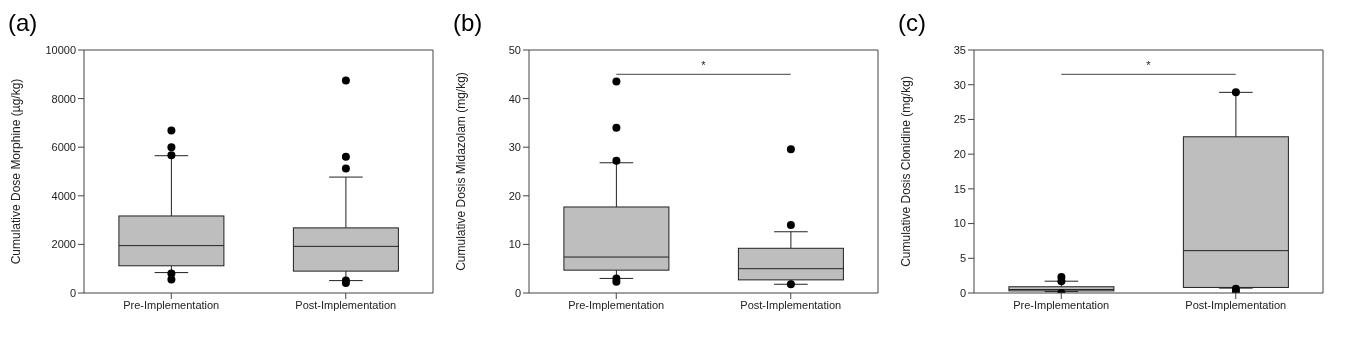  I want to click on y-tick-label: 10000, so click(60, 49).